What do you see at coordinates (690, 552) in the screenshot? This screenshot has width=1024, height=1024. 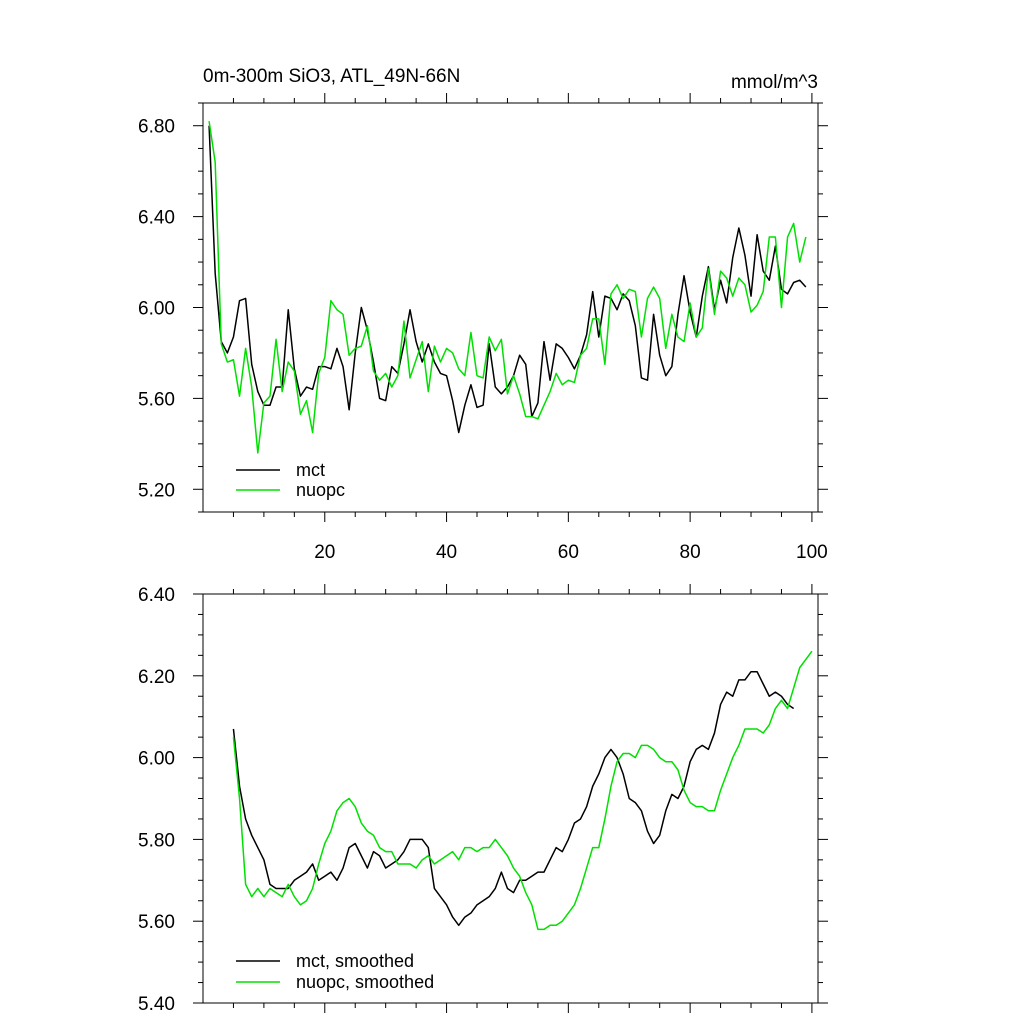 I see `top-x-tick-label: 80` at bounding box center [690, 552].